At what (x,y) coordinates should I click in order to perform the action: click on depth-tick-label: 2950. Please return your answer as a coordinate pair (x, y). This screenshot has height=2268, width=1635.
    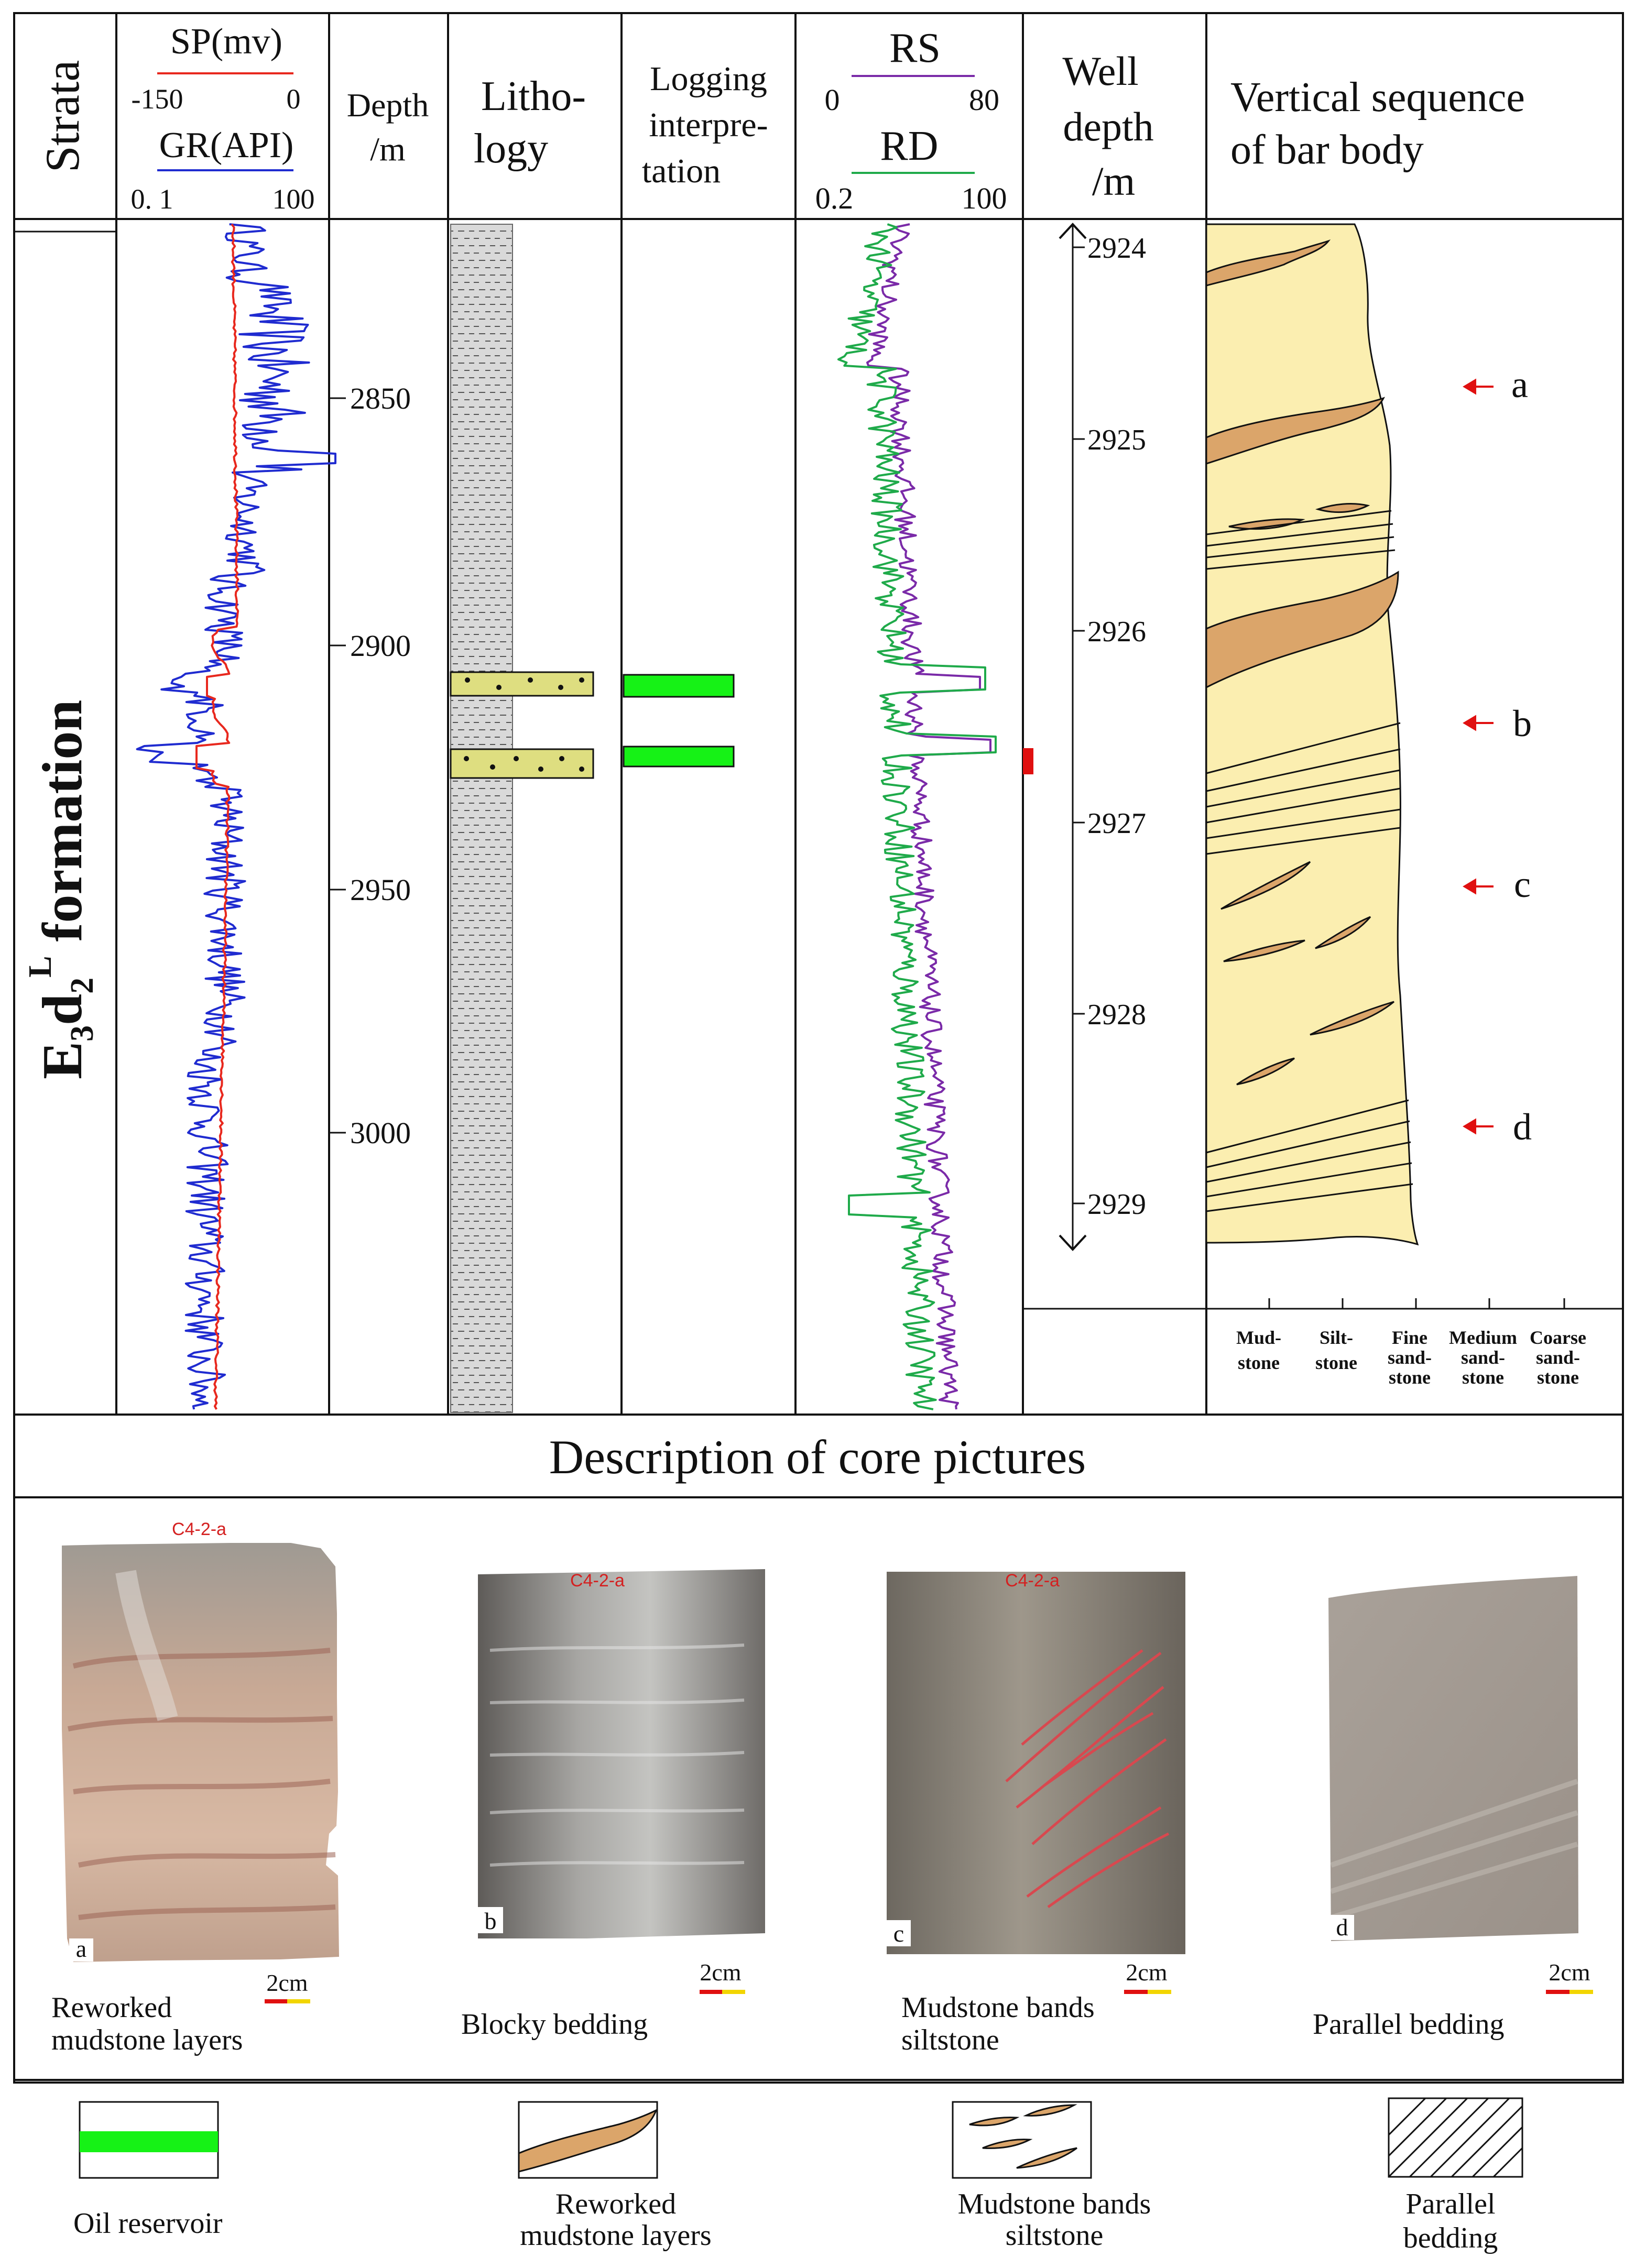
    Looking at the image, I should click on (381, 890).